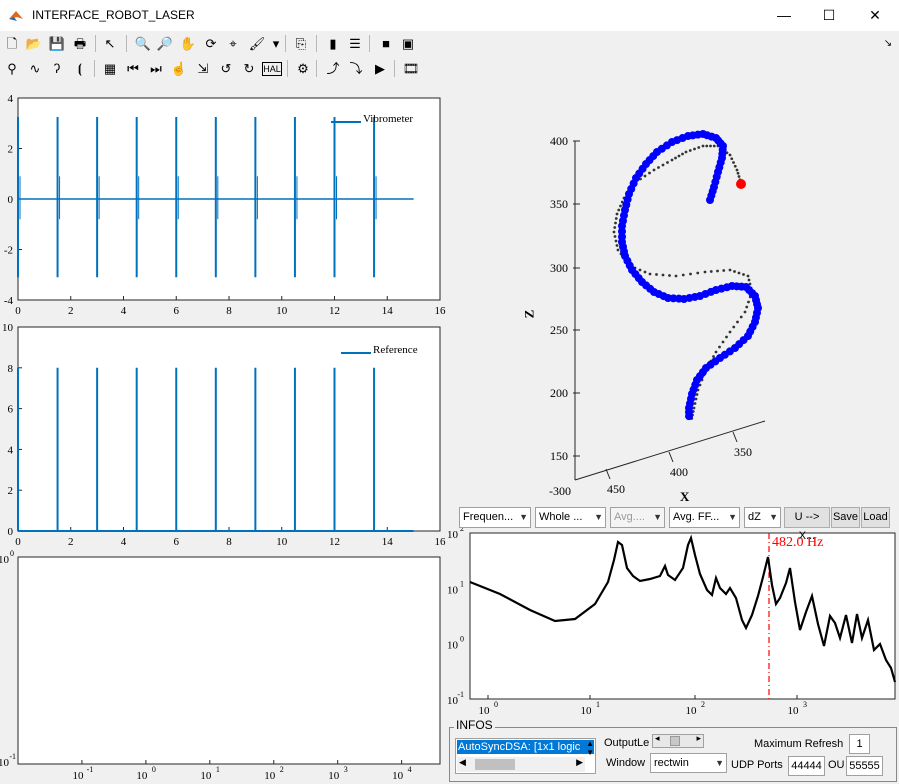  What do you see at coordinates (559, 456) in the screenshot?
I see `z-tick-label: 150` at bounding box center [559, 456].